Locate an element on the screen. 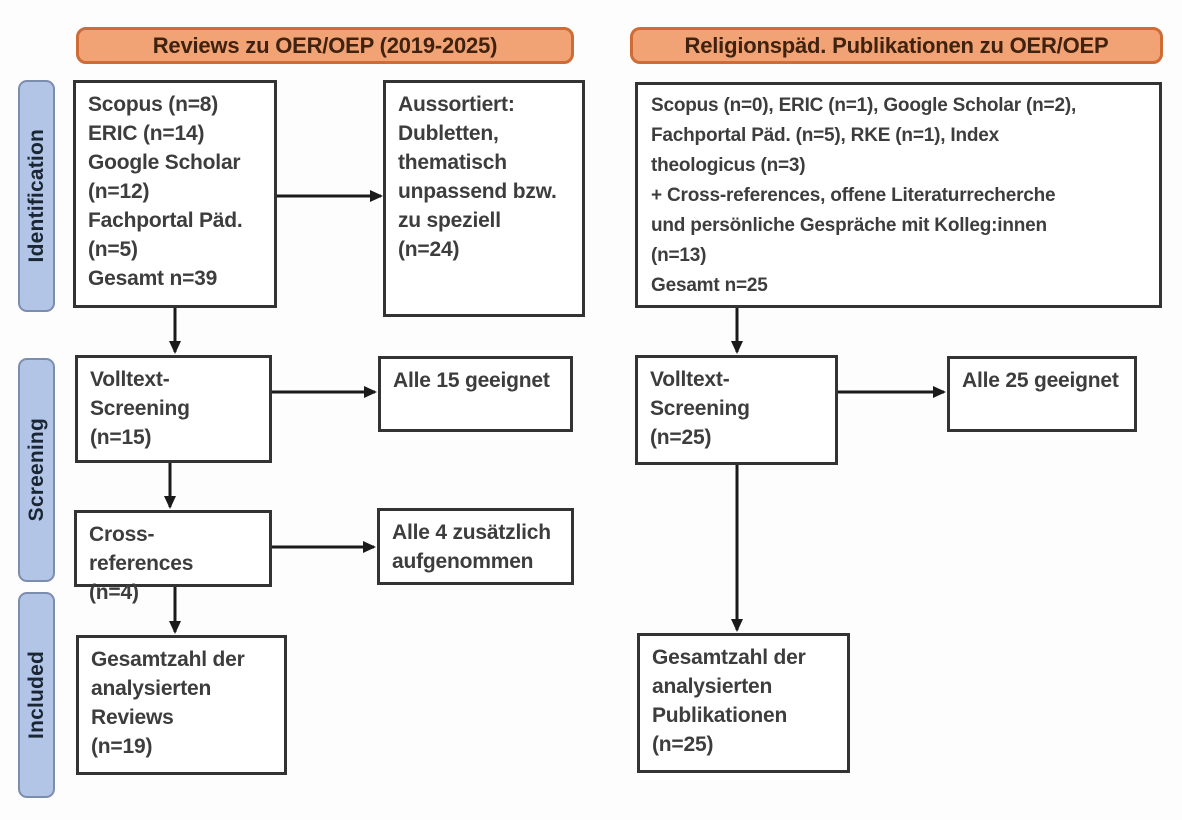 This screenshot has height=820, width=1182. box-left-fulltext-result: Alle 15 geeignet is located at coordinates (475, 394).